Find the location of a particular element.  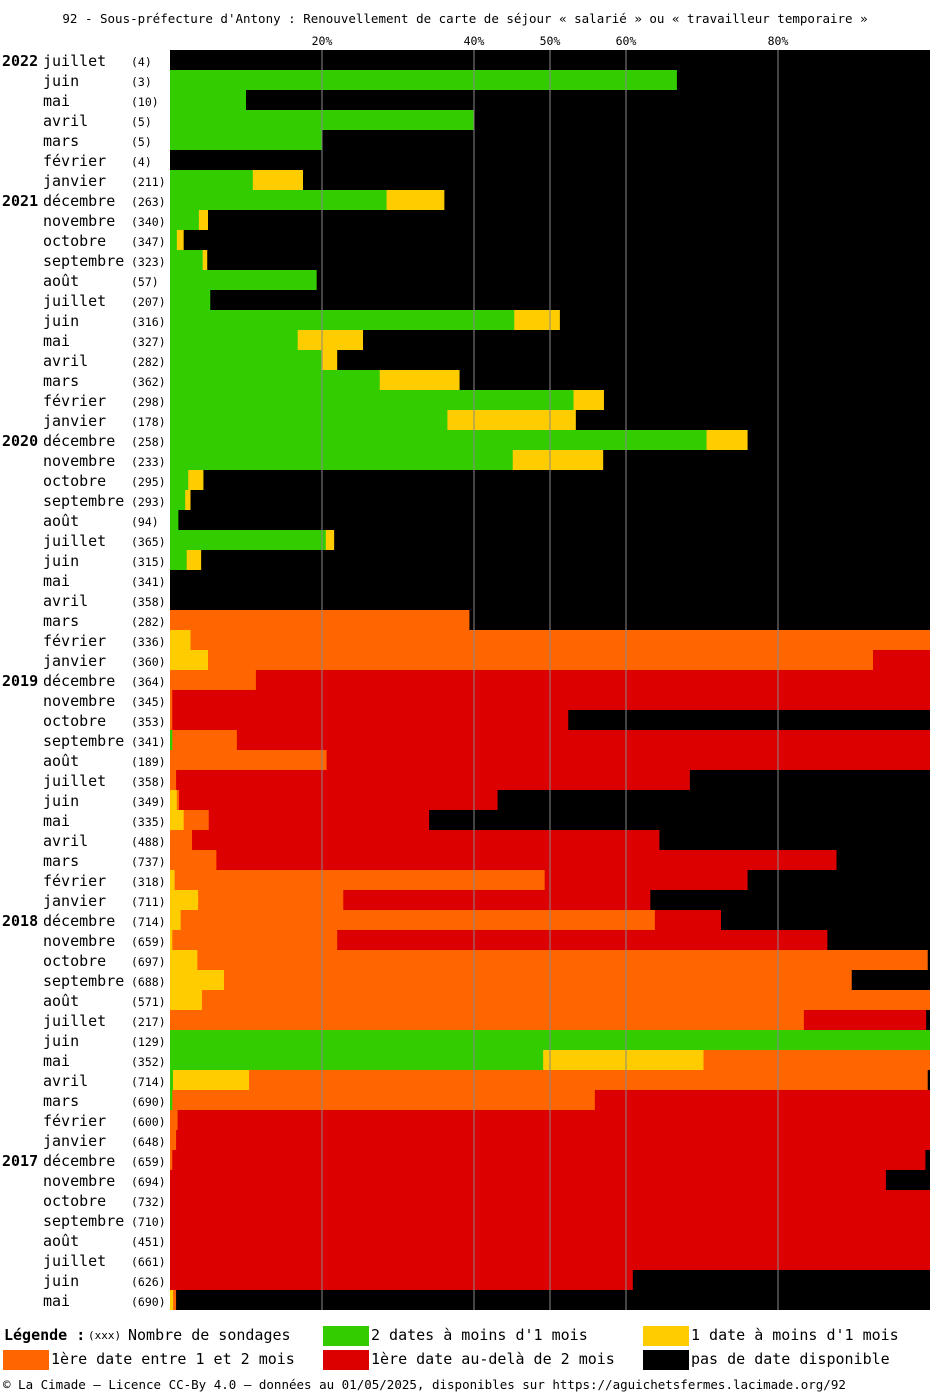

month-label: septembre is located at coordinates (83, 501).